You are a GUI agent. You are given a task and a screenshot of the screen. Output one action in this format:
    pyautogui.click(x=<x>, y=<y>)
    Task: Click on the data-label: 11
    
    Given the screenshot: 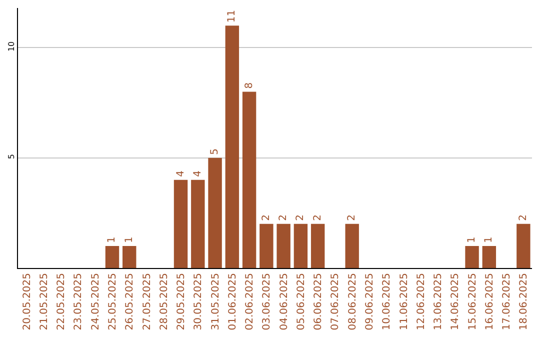 What is the action you would take?
    pyautogui.click(x=232, y=16)
    